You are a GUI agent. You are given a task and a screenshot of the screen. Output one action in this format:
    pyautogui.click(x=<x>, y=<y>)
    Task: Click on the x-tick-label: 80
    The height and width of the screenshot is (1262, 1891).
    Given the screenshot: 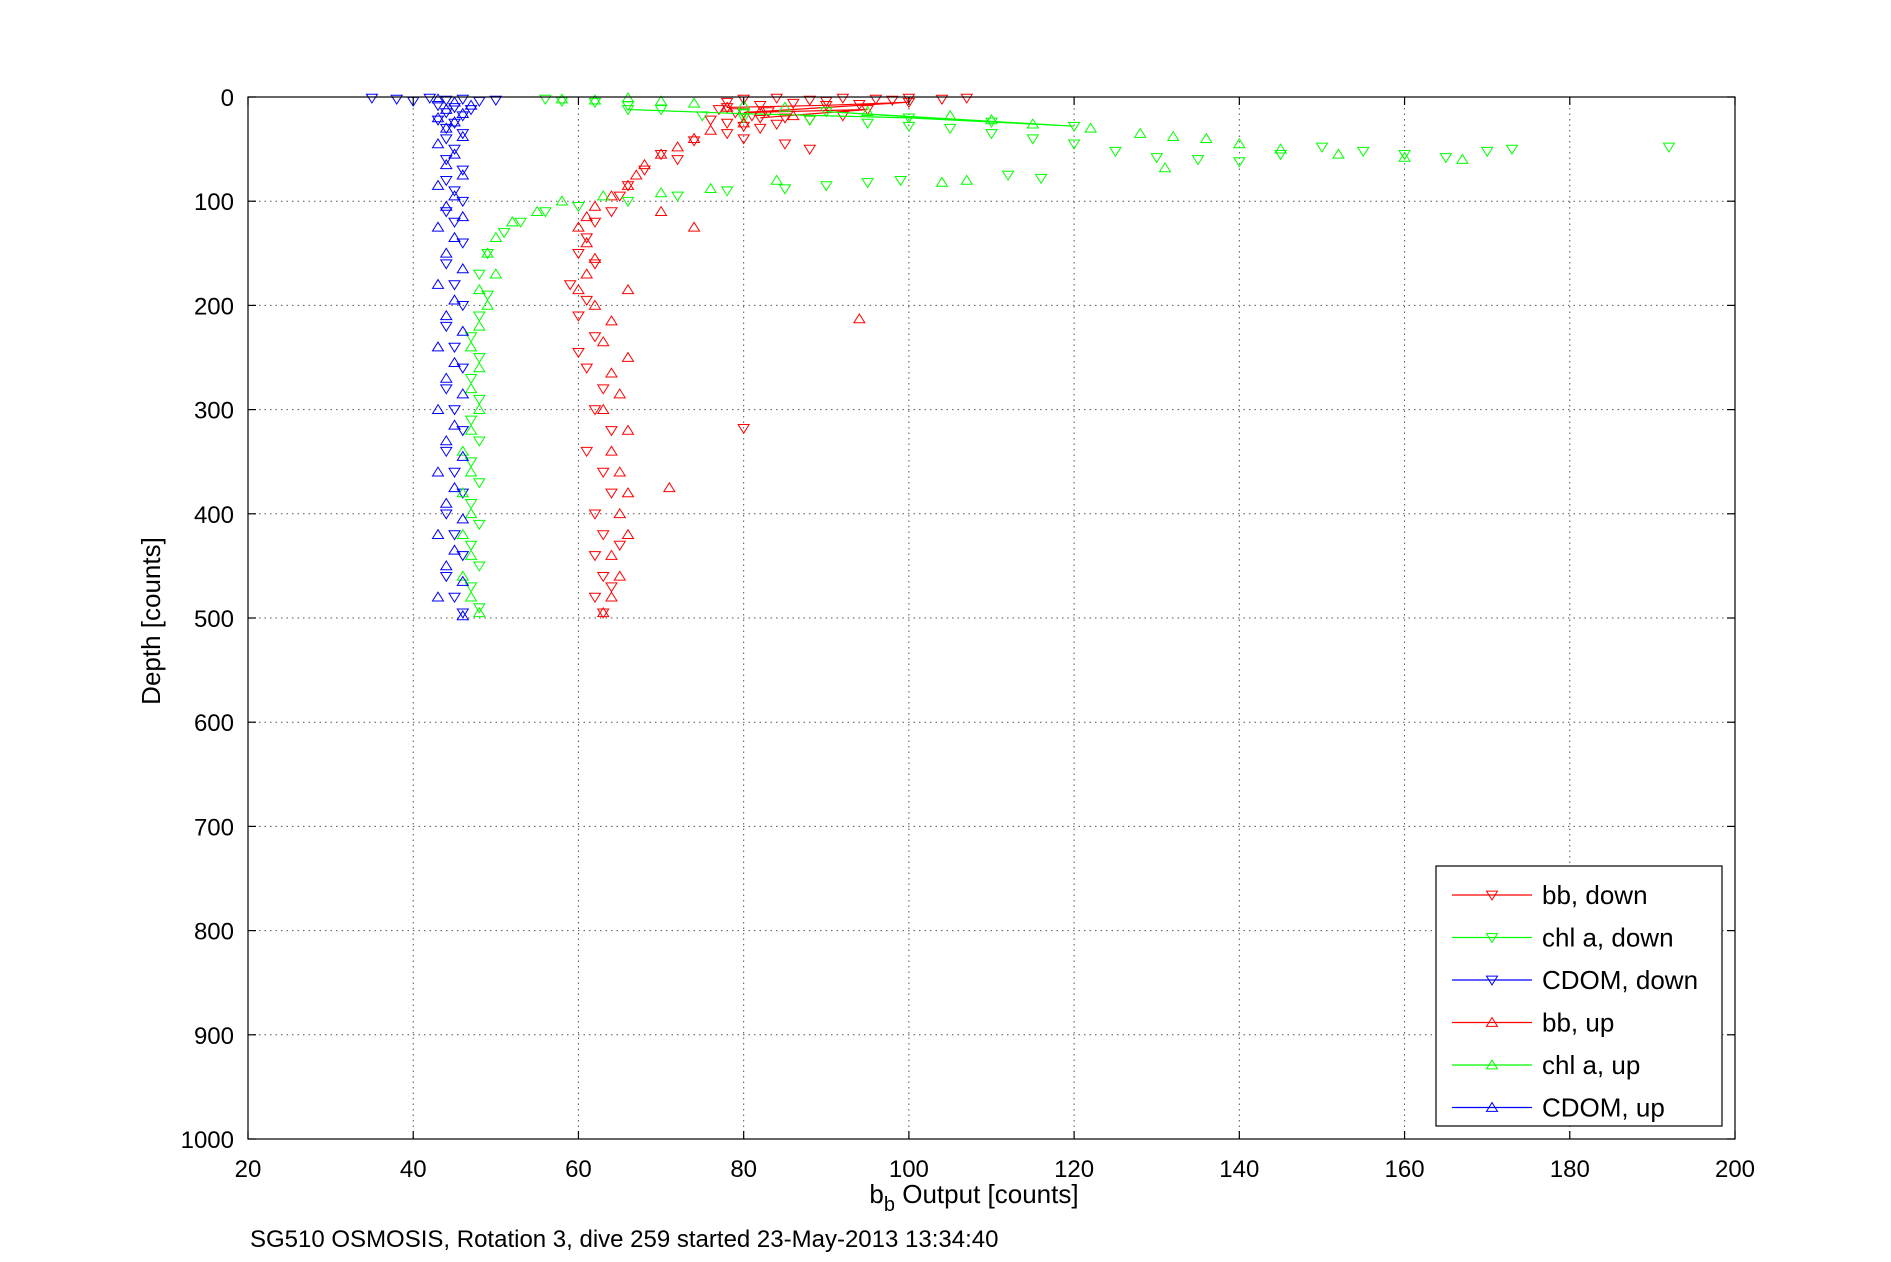 What is the action you would take?
    pyautogui.click(x=743, y=1169)
    